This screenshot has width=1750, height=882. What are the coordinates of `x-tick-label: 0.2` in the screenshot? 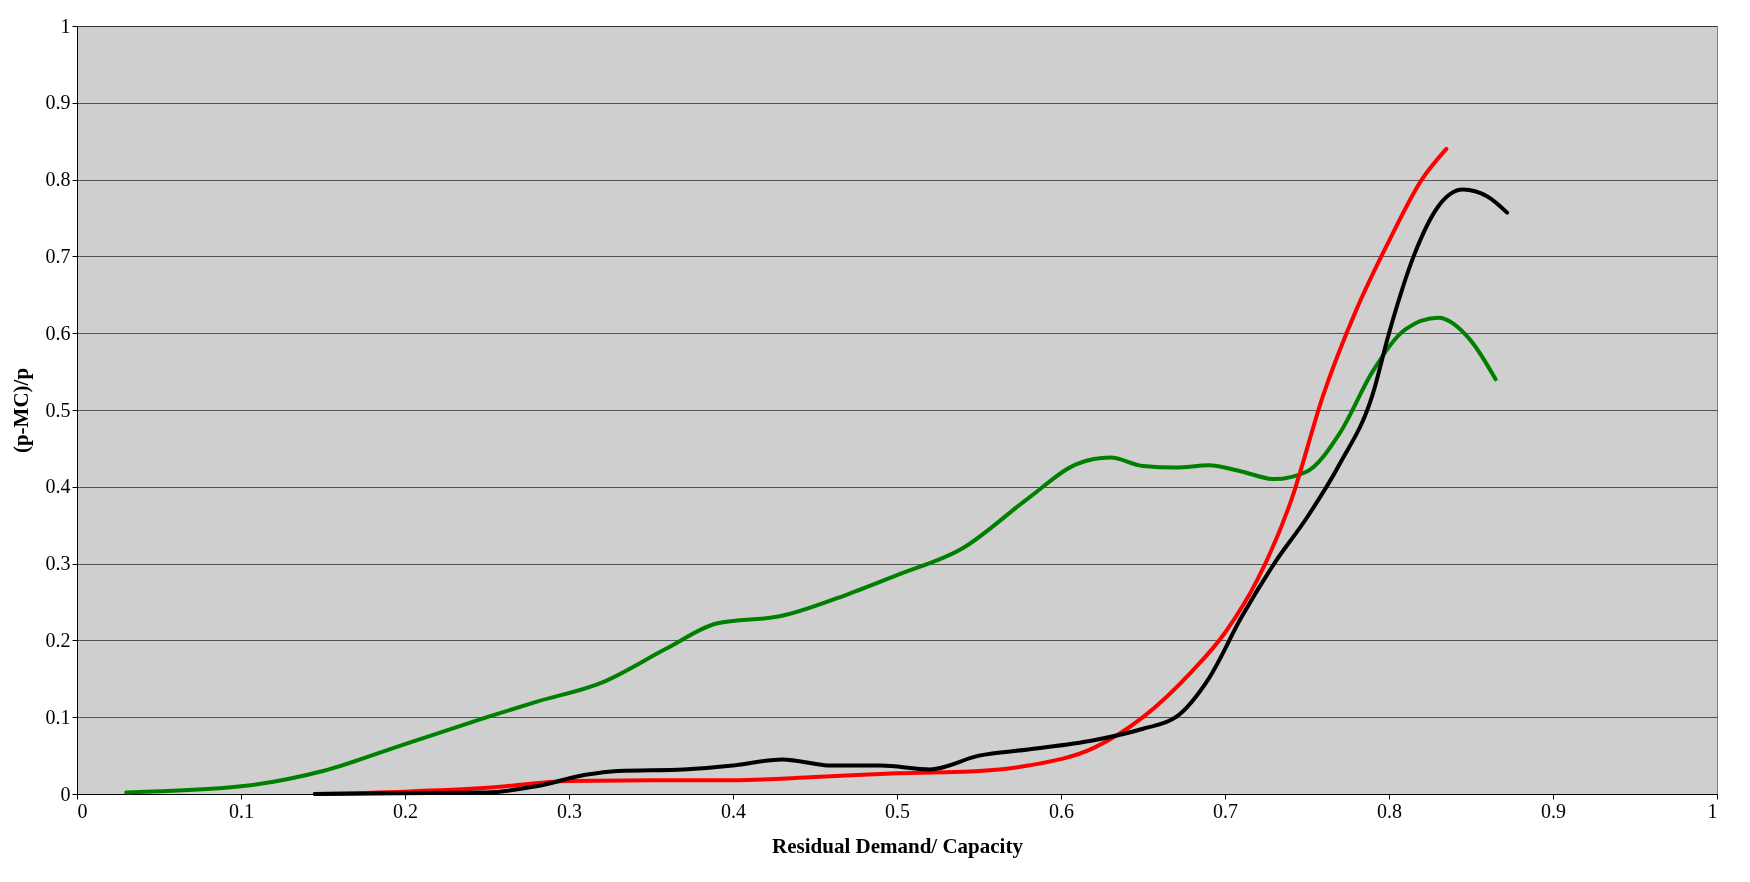 It's located at (405, 810).